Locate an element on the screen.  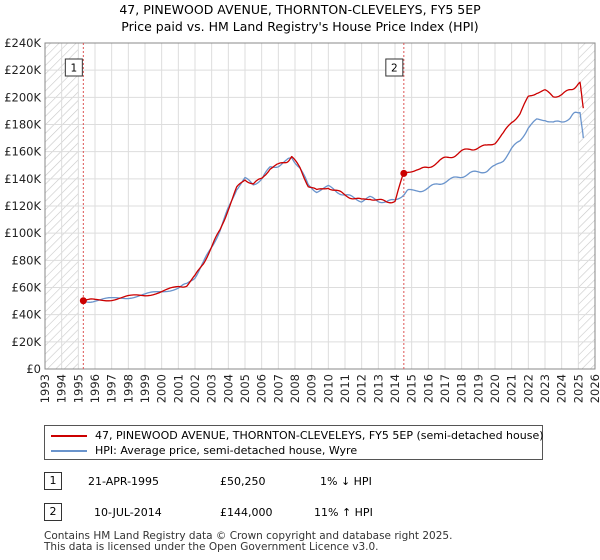
legend-swatch-hpi is located at coordinates (69, 451).